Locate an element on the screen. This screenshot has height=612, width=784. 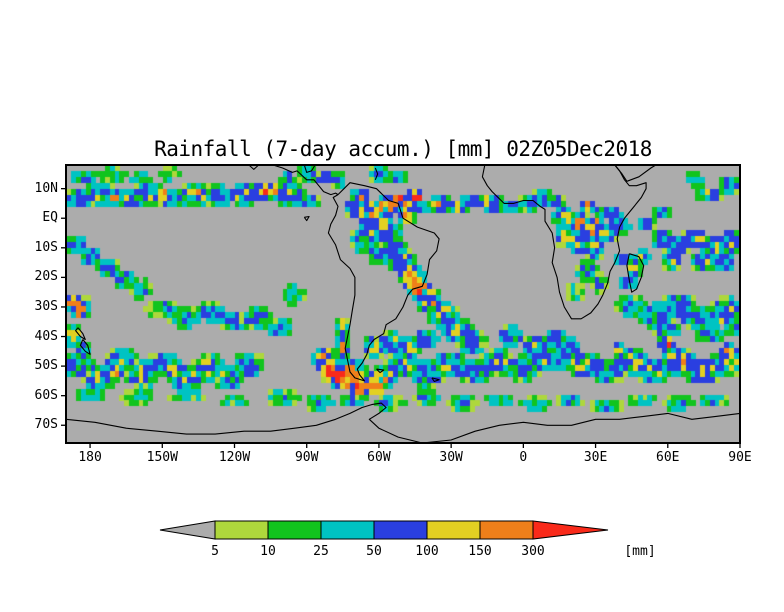
x-tick-label: 150W is located at coordinates (162, 457).